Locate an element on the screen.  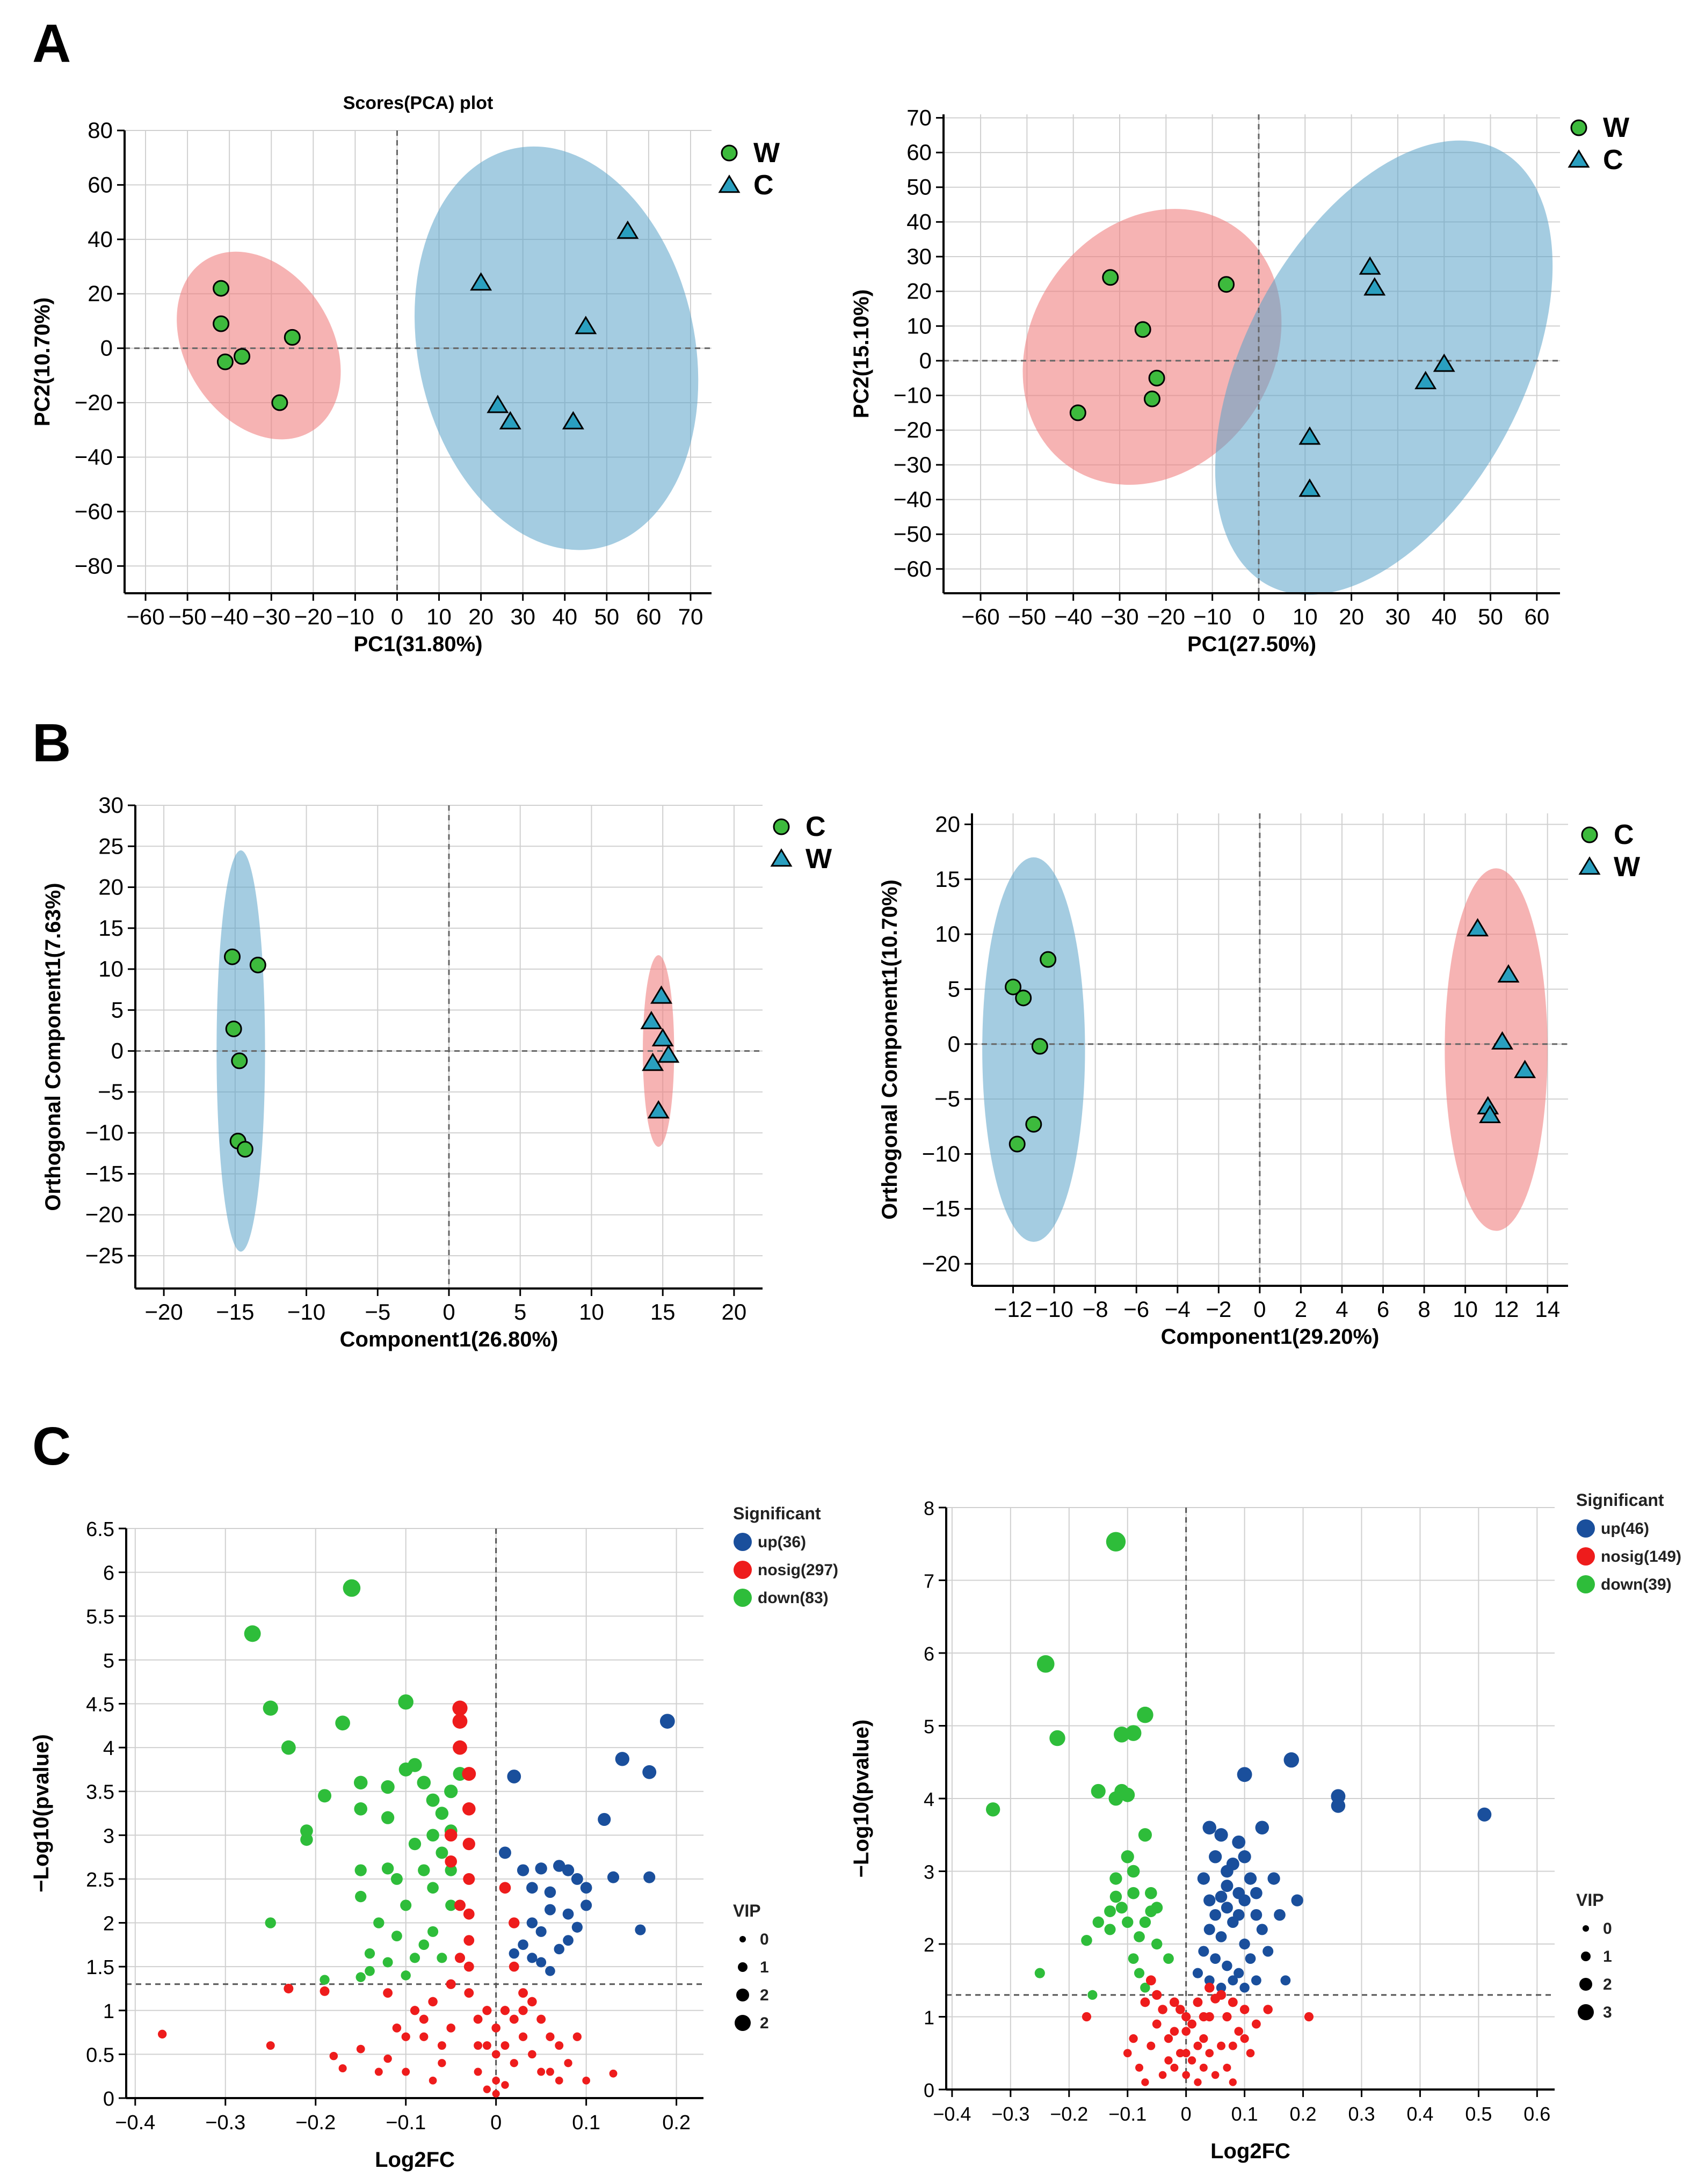
x-tick-label: 0 is located at coordinates (448, 1311).